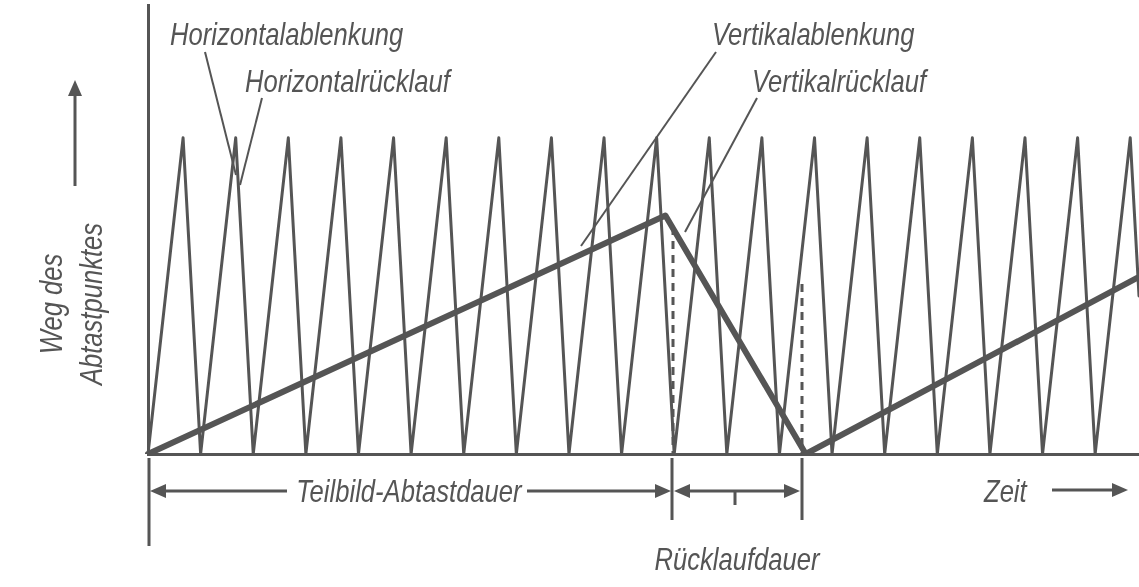 The image size is (1139, 587). Describe the element at coordinates (409, 491) in the screenshot. I see `text: Teilbild-Abtastdauer` at that location.